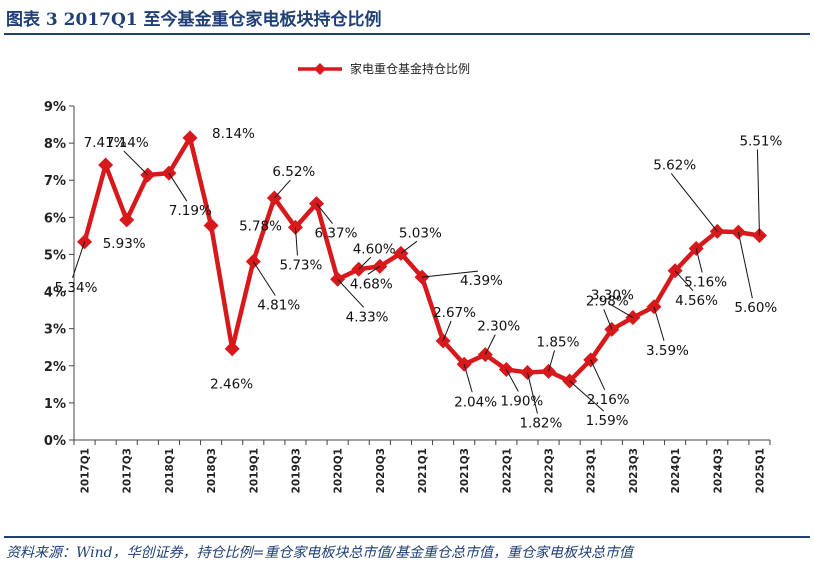 The height and width of the screenshot is (570, 814). What do you see at coordinates (540, 423) in the screenshot?
I see `data-label: 1.82%` at bounding box center [540, 423].